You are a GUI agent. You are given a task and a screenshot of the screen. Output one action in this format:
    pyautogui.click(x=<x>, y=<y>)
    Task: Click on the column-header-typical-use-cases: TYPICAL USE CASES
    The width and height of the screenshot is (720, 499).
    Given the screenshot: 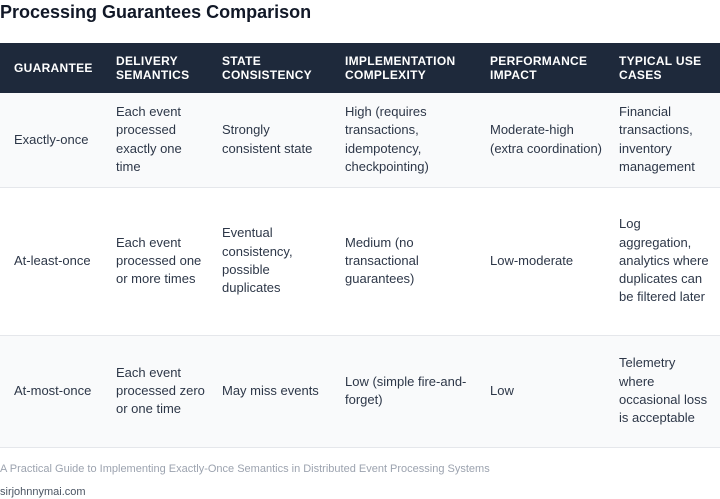 What is the action you would take?
    pyautogui.click(x=660, y=68)
    